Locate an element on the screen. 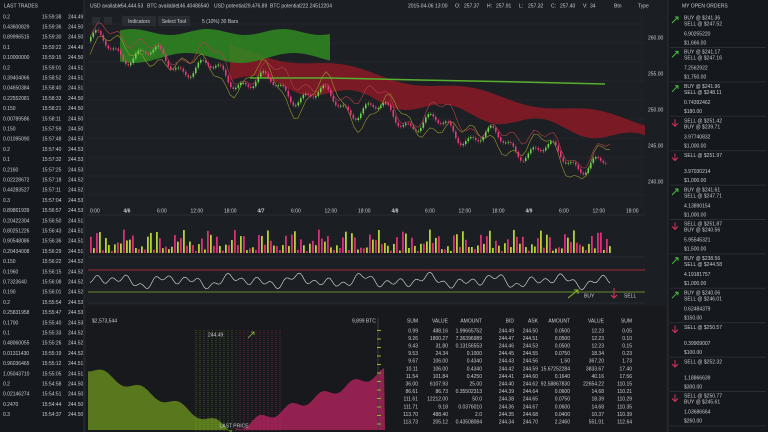  book-cell: 244.64 is located at coordinates (531, 392).